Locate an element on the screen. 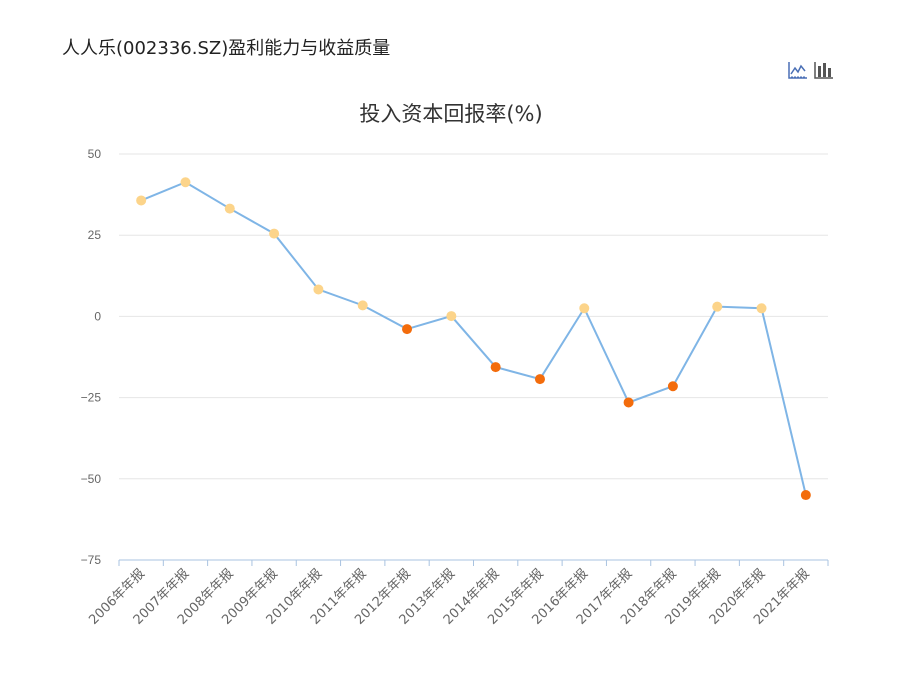  chart-toolbar is located at coordinates (811, 70).